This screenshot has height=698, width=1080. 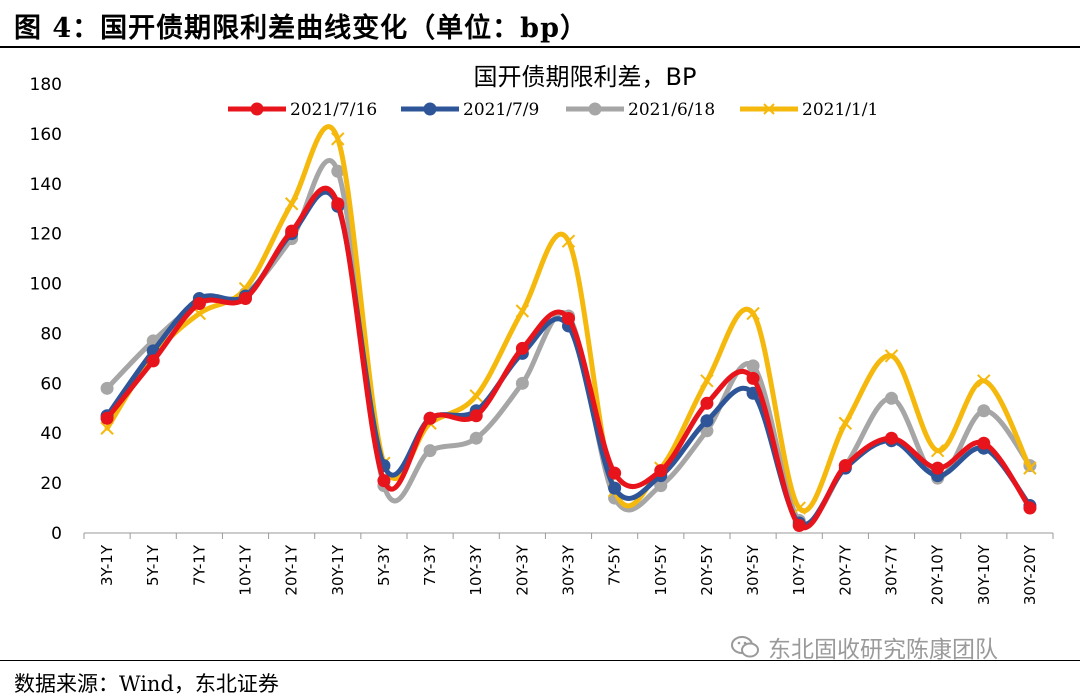 What do you see at coordinates (540, 47) in the screenshot?
I see `top-rule` at bounding box center [540, 47].